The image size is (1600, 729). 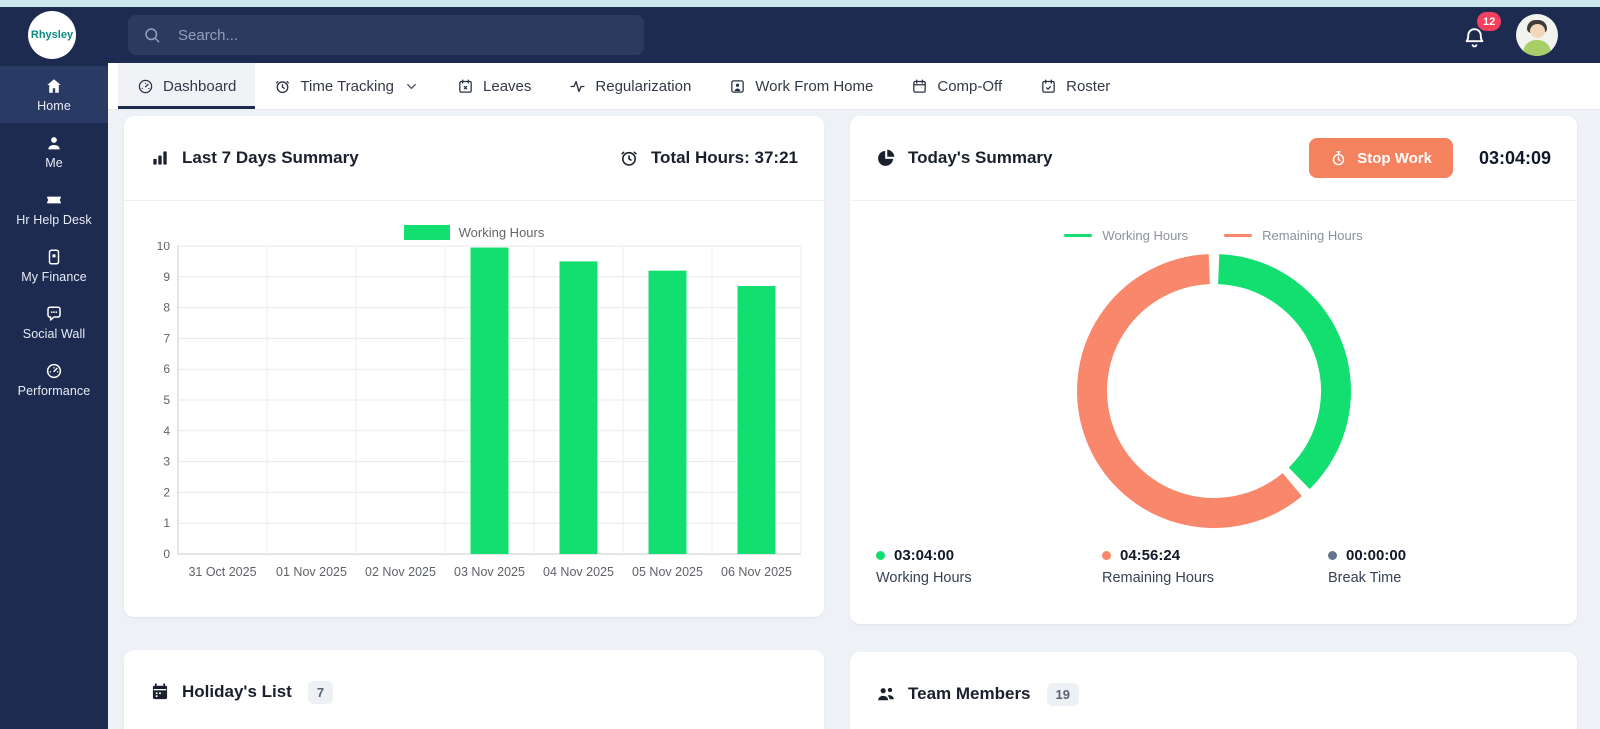 I want to click on today-card-title: Today's Summary, so click(x=964, y=158).